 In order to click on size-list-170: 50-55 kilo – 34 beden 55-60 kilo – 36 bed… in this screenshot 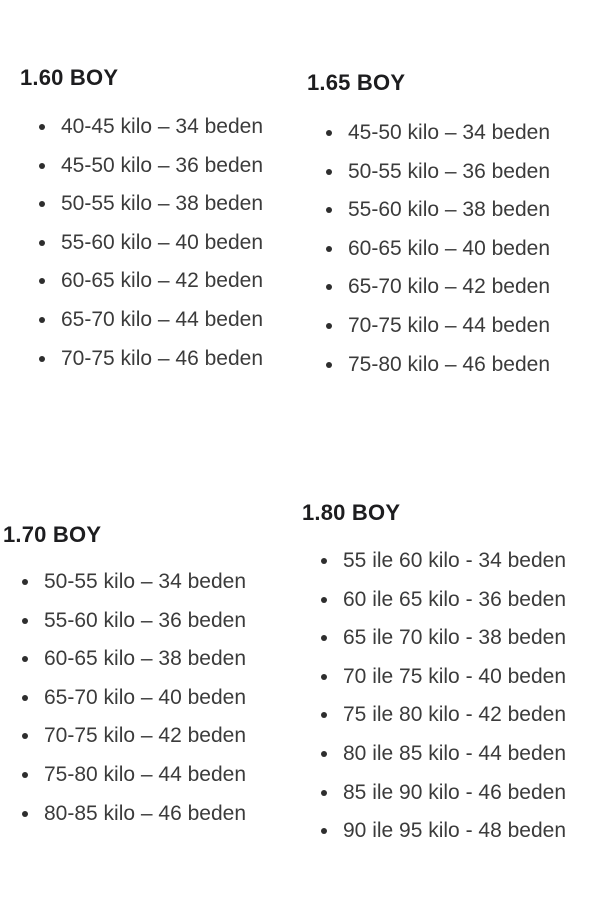, I will do `click(124, 698)`.